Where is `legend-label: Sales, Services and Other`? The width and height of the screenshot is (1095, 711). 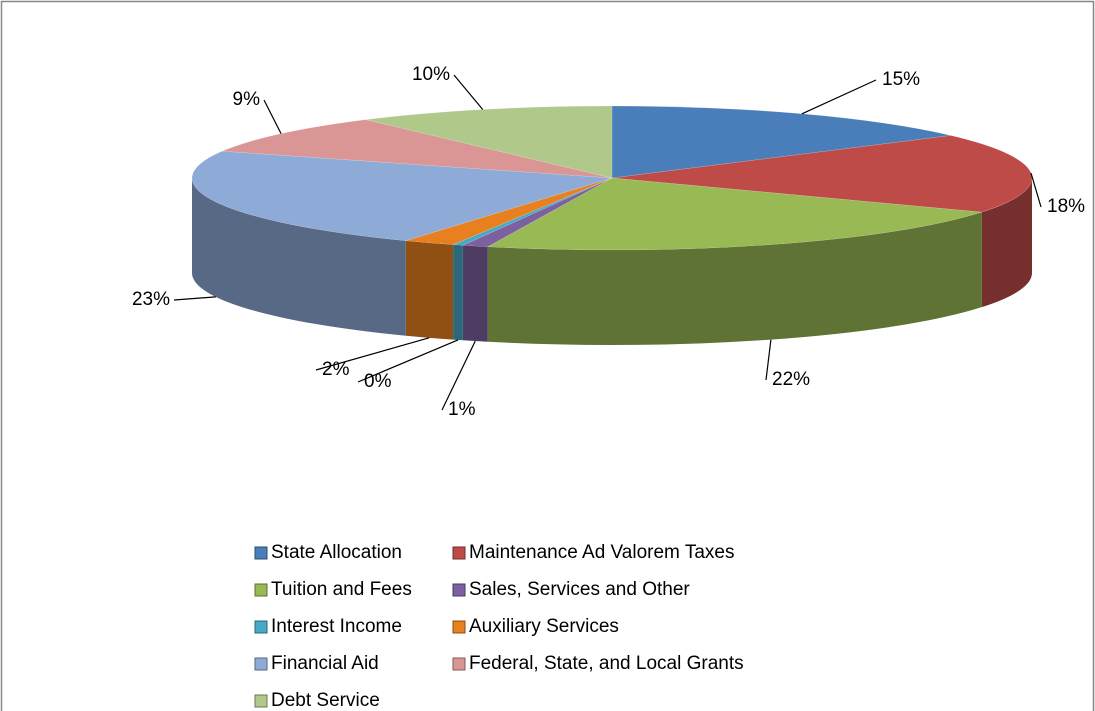
legend-label: Sales, Services and Other is located at coordinates (579, 589).